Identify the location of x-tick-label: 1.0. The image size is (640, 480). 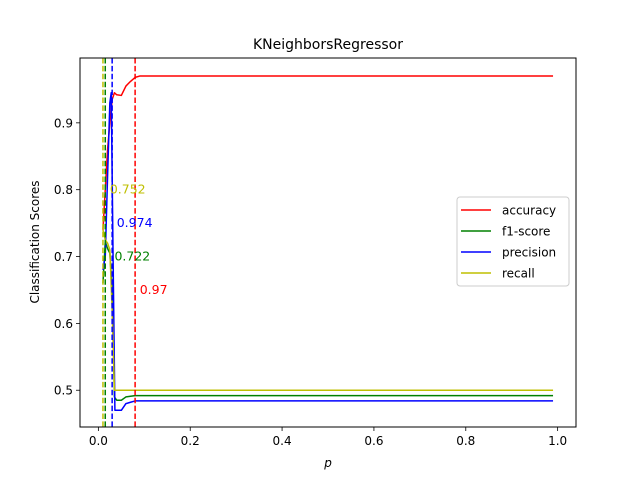
(557, 441).